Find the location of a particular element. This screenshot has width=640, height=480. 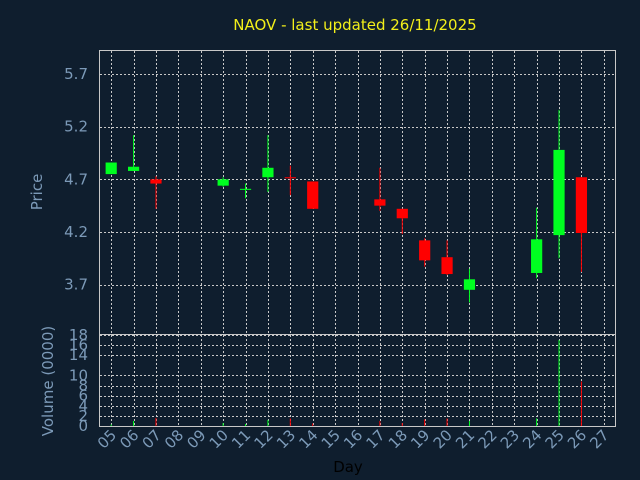

volume-tick-label: 0 is located at coordinates (83, 426).